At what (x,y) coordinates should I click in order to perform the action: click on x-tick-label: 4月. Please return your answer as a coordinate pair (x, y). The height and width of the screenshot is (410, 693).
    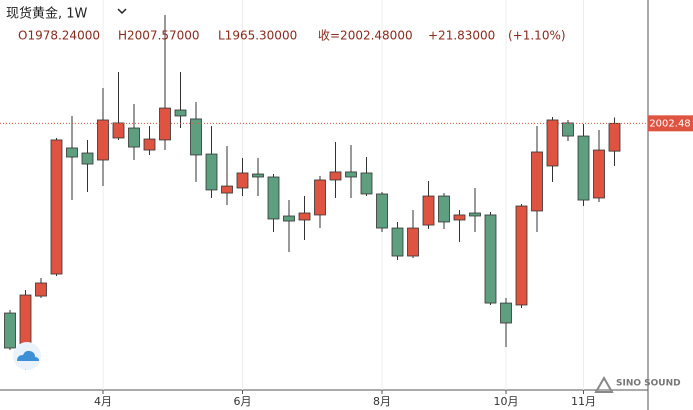
    Looking at the image, I should click on (103, 401).